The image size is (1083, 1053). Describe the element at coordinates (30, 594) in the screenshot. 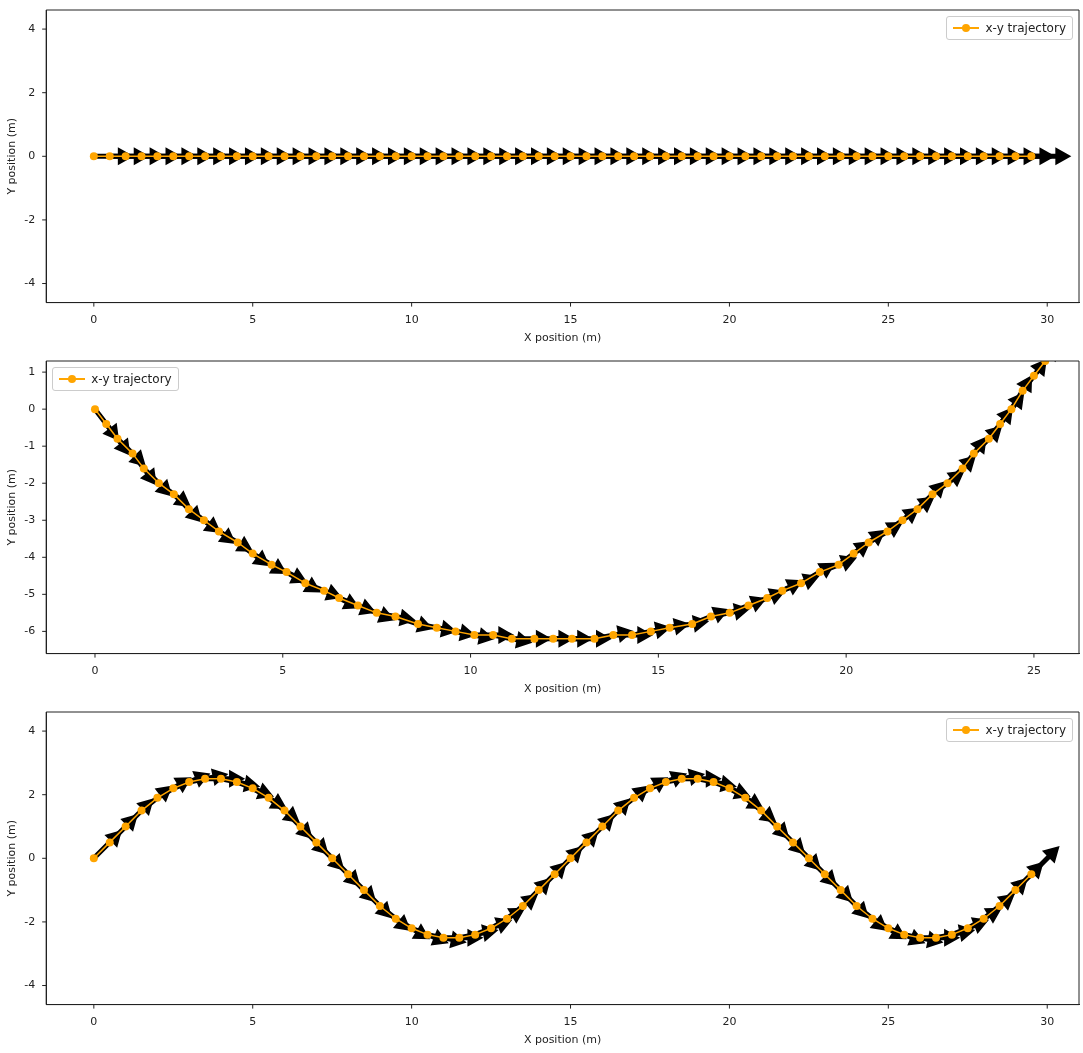

I see `y-tick-label: -5` at that location.